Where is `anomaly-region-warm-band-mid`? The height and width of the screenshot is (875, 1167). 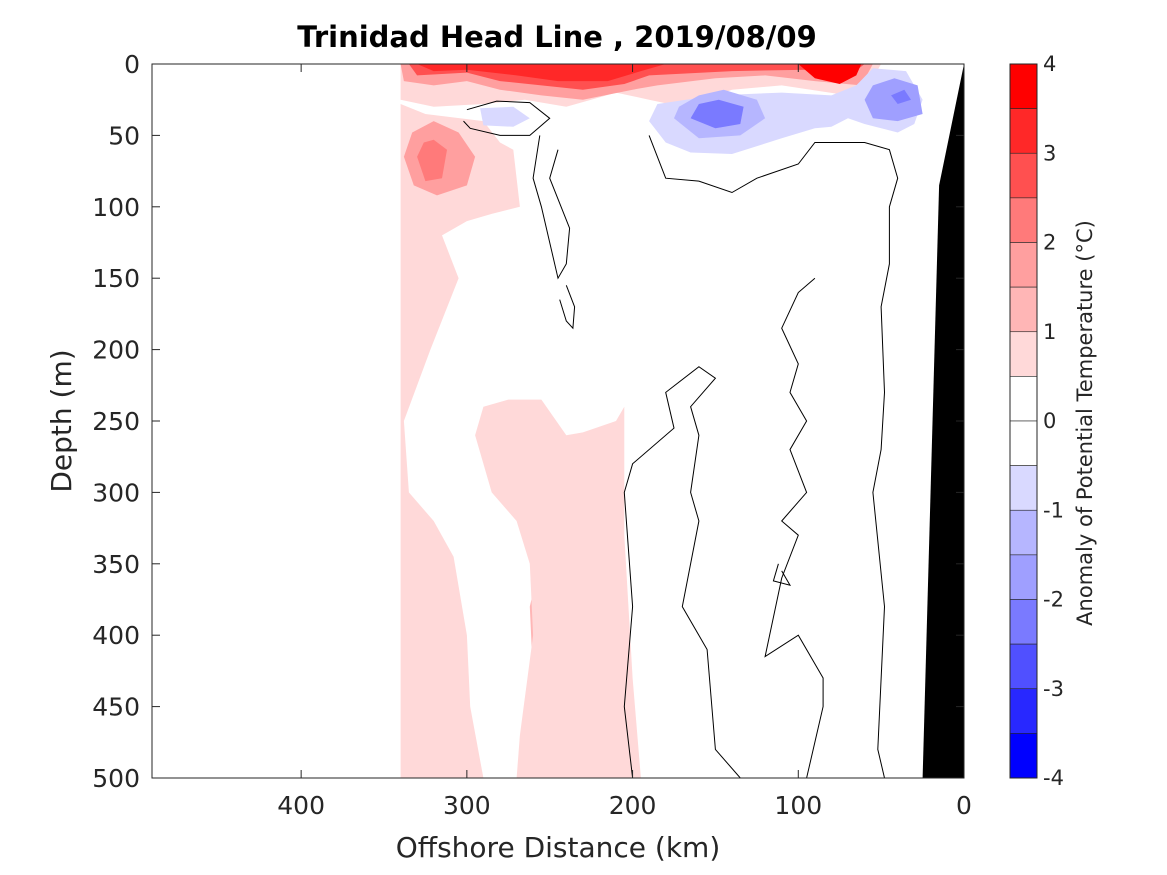
anomaly-region-warm-band-mid is located at coordinates (558, 588).